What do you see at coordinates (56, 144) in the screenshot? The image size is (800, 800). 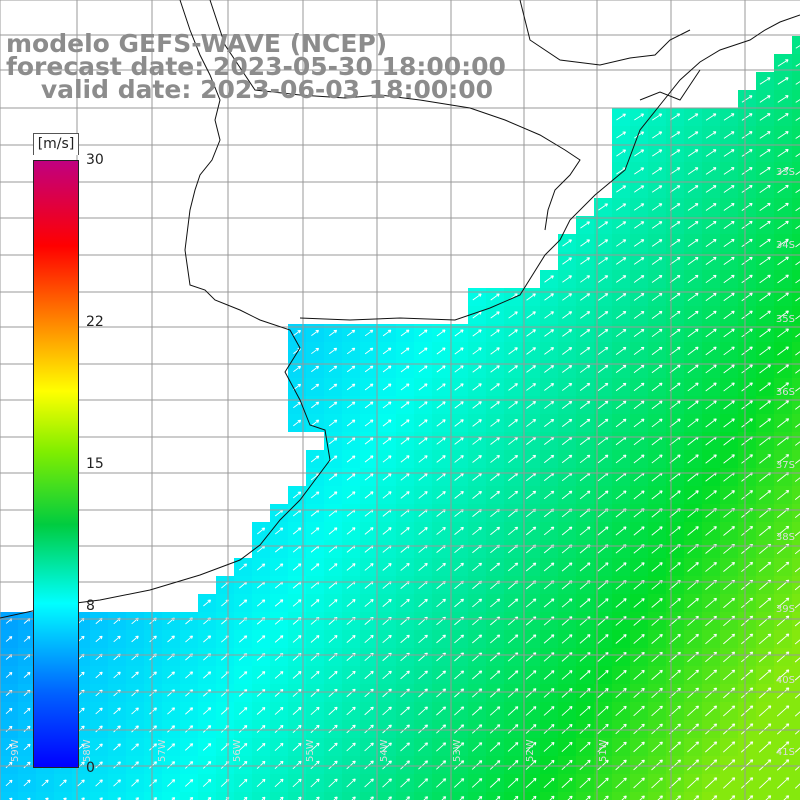 I see `colorbar-unit: [m/s]` at bounding box center [56, 144].